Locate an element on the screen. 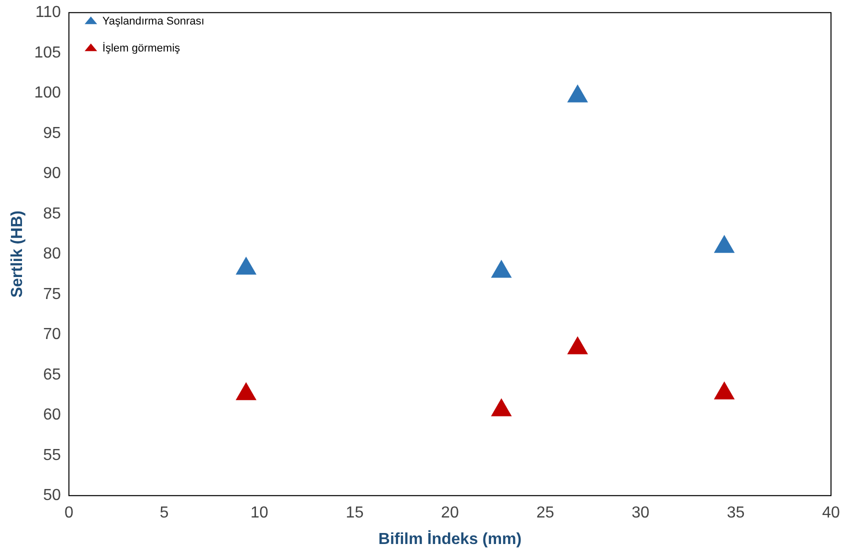 The width and height of the screenshot is (847, 557). y-tick-label: 65 is located at coordinates (52, 375).